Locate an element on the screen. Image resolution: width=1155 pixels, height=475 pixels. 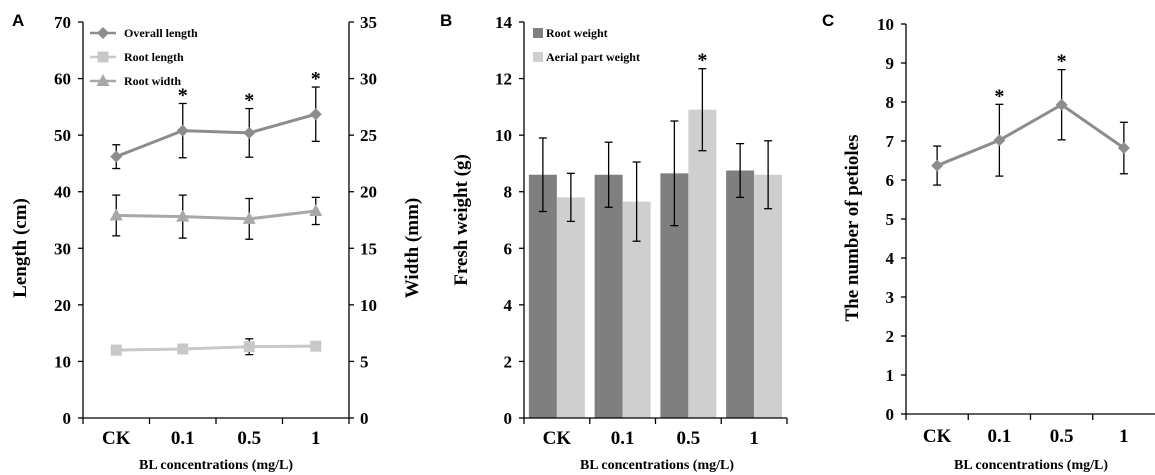
panel-c-ytick-label: 3 is located at coordinates (890, 297).